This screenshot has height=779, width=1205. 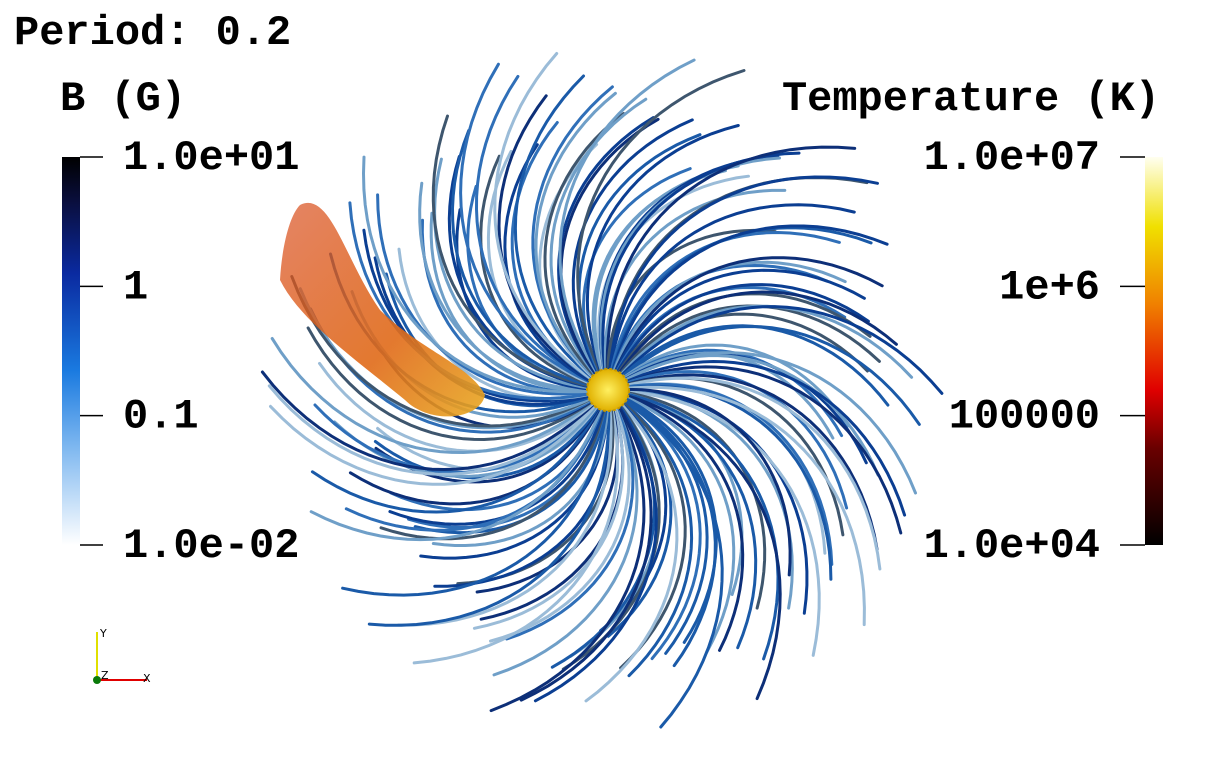 I want to click on tick-label: 1.0e-02, so click(x=211, y=546).